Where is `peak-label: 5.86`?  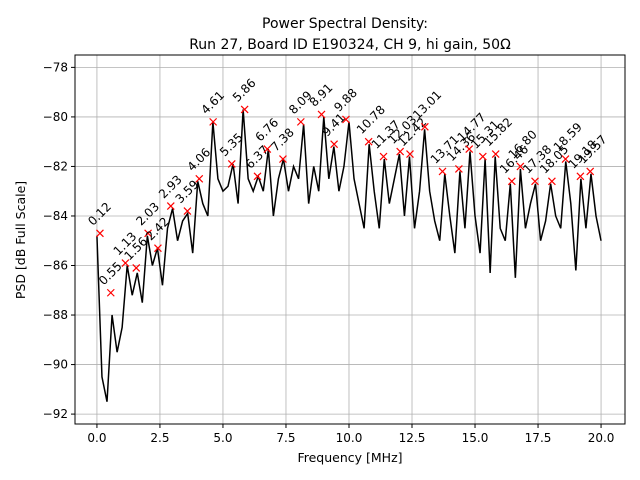 peak-label: 5.86 is located at coordinates (244, 90).